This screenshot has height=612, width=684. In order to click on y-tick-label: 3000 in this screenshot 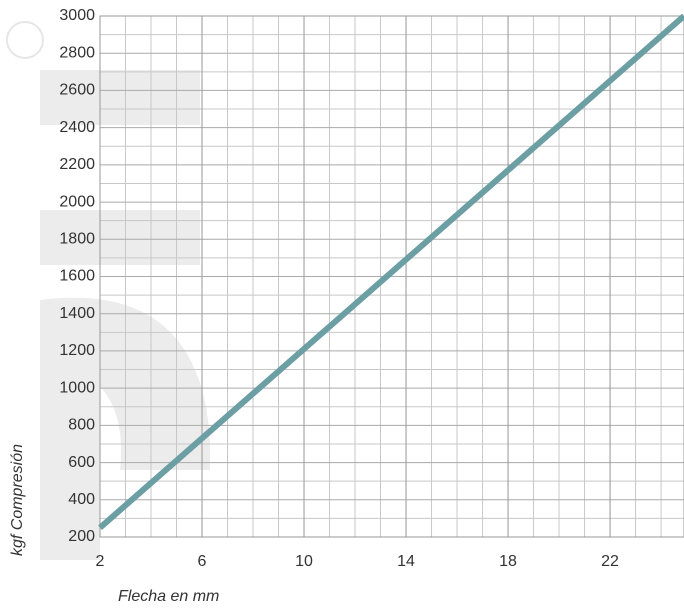, I will do `click(77, 15)`.